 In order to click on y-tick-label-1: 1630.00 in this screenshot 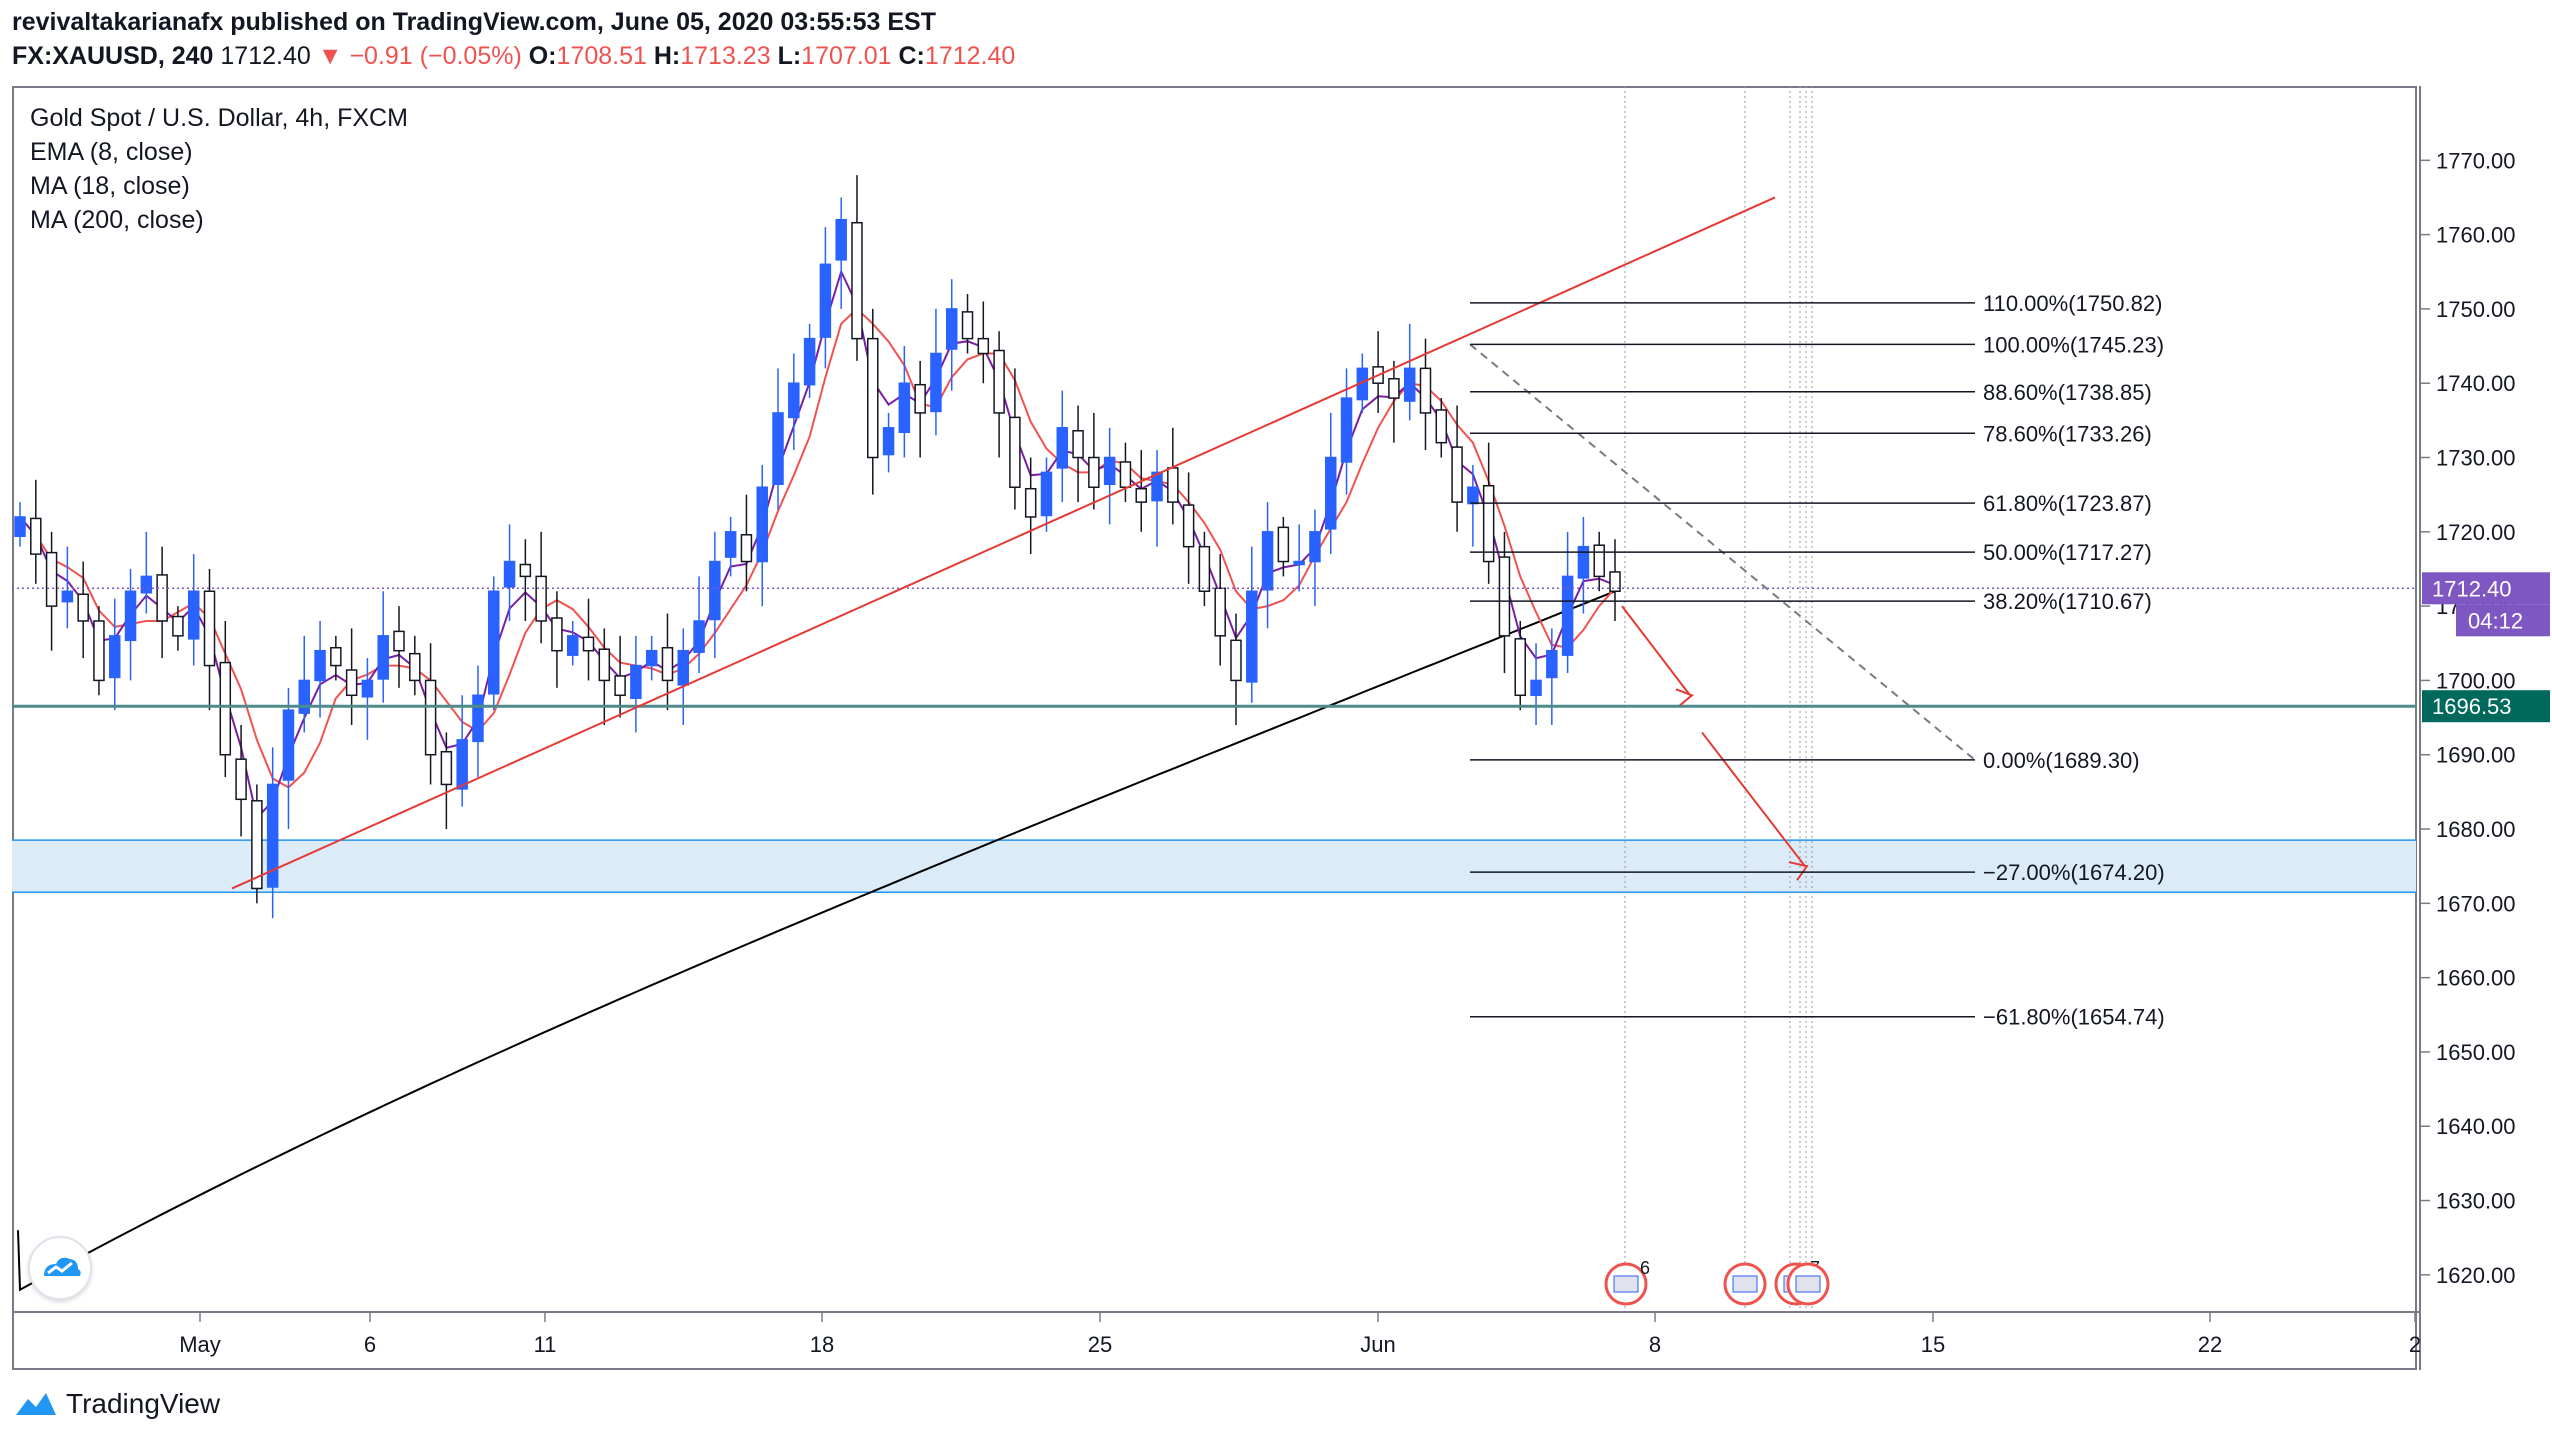, I will do `click(2476, 1201)`.